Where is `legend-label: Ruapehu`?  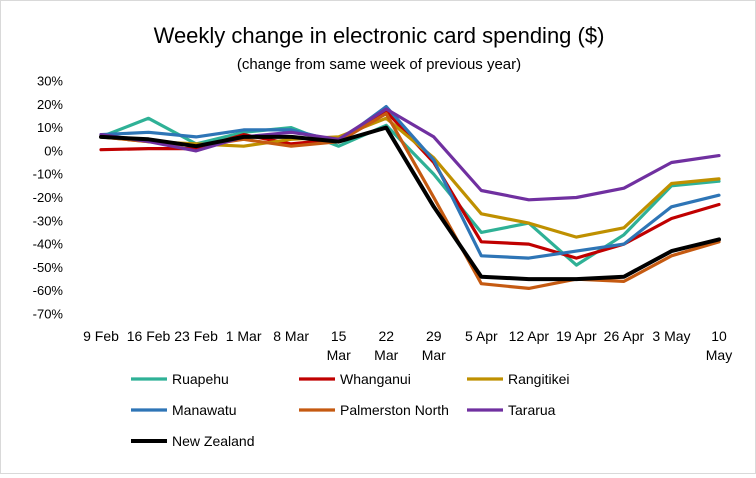
legend-label: Ruapehu is located at coordinates (200, 379).